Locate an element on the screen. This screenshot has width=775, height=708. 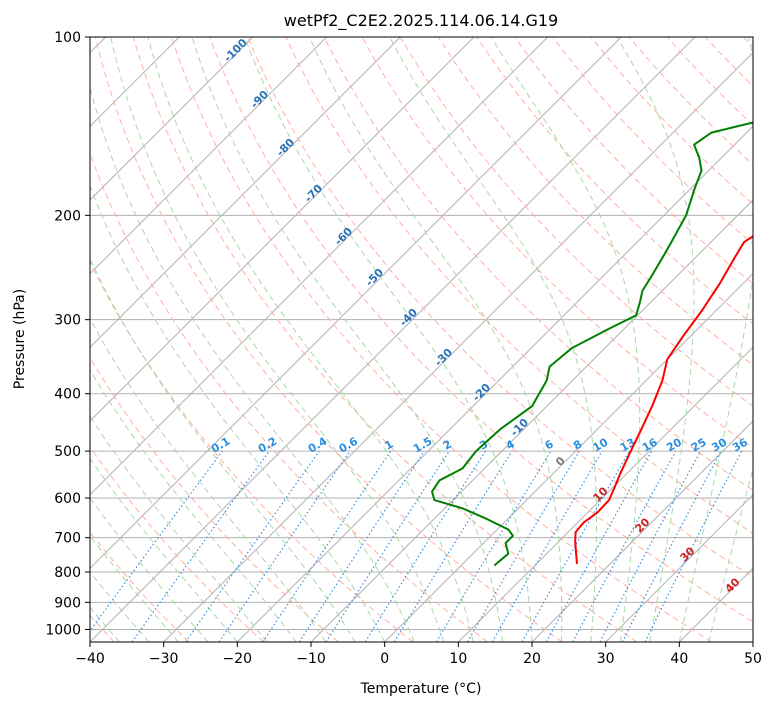
temperature-profile is located at coordinates (663, 399).